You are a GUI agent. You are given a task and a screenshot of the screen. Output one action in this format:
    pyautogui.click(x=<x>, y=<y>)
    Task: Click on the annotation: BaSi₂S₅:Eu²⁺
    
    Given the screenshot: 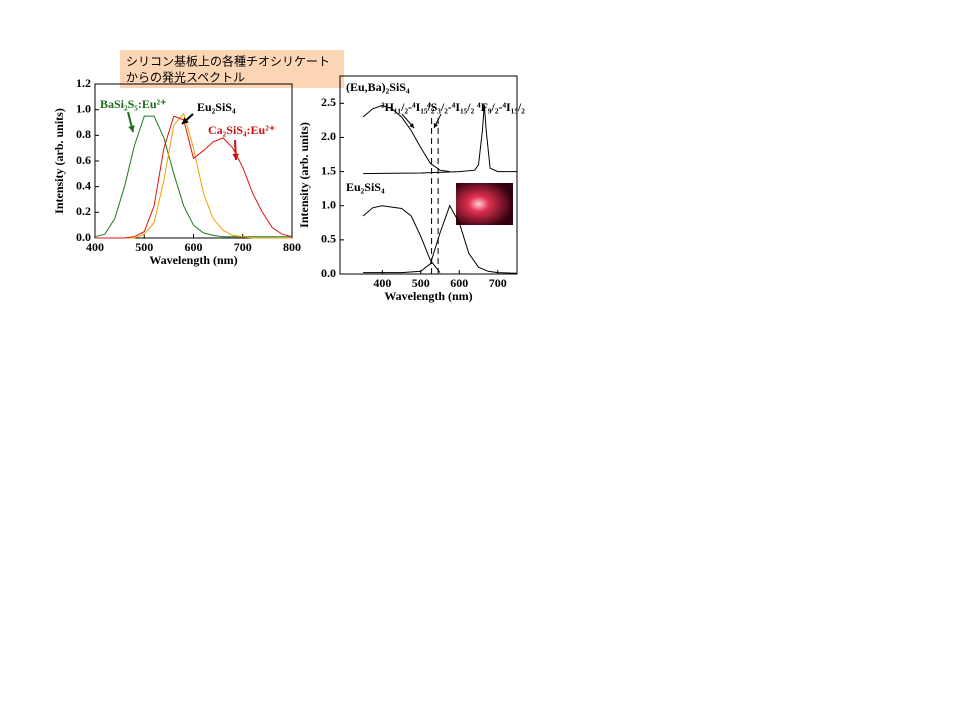 What is the action you would take?
    pyautogui.click(x=133, y=104)
    